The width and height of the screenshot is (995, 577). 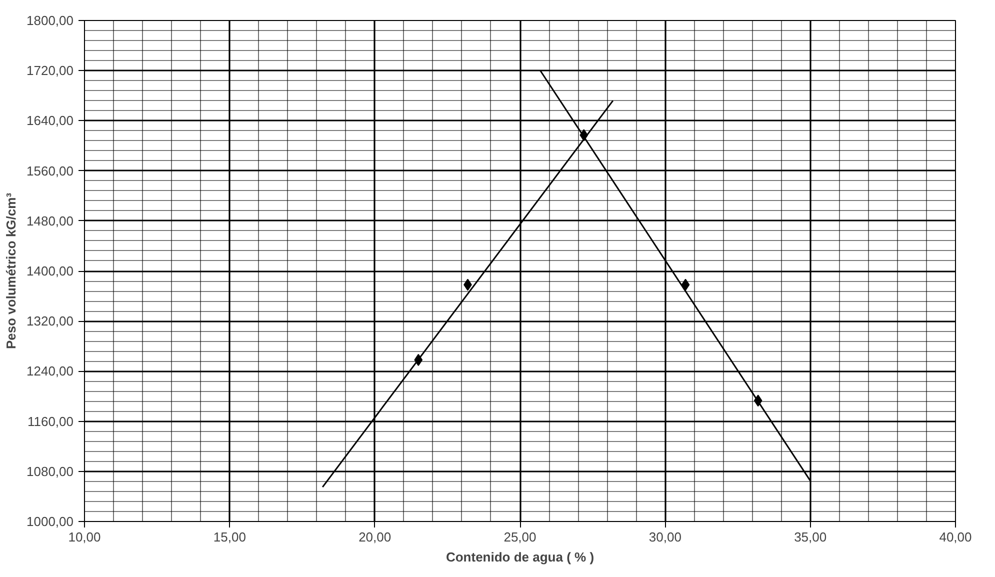 I want to click on x-tick-label: 15,00, so click(x=229, y=537).